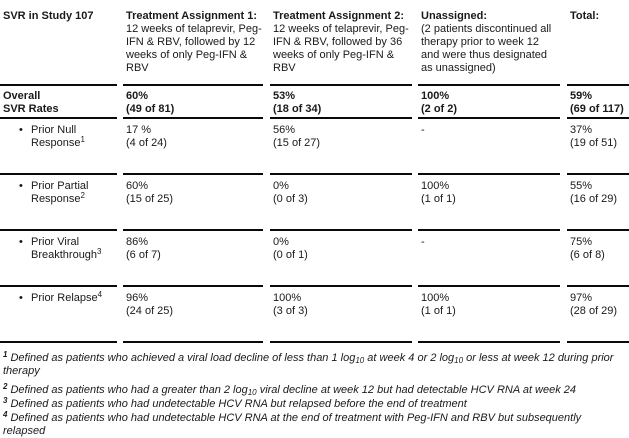  I want to click on value-cell: 100% (3 of 3), so click(341, 315).